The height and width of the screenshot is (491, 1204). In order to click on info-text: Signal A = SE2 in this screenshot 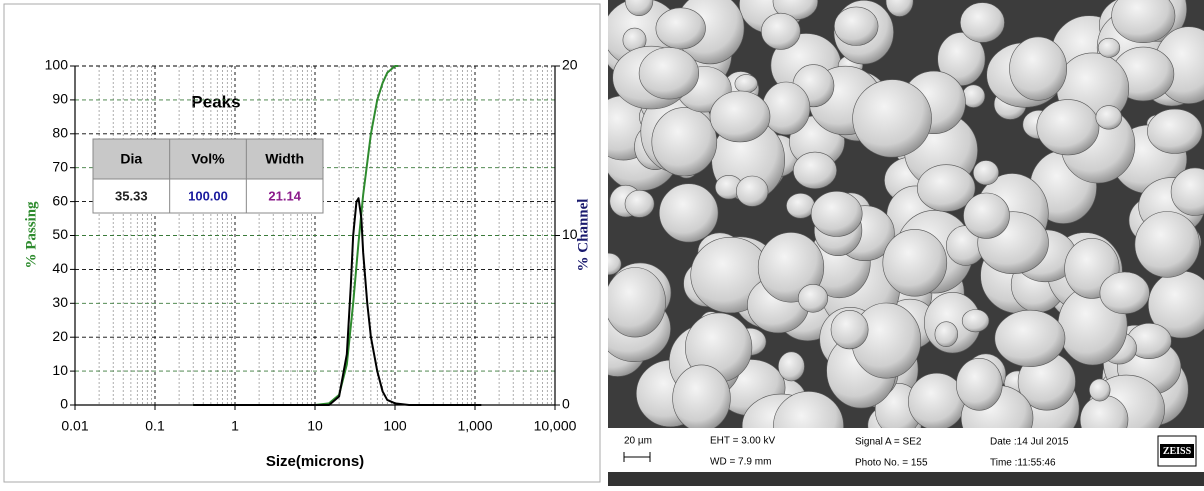, I will do `click(888, 442)`.